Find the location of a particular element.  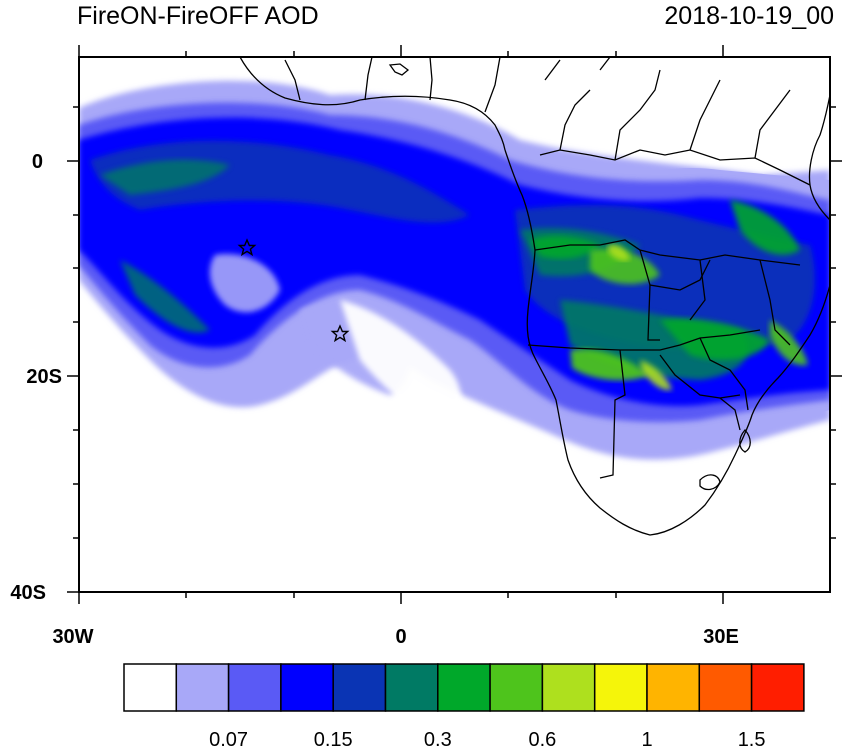

star-marker-north is located at coordinates (247, 247).